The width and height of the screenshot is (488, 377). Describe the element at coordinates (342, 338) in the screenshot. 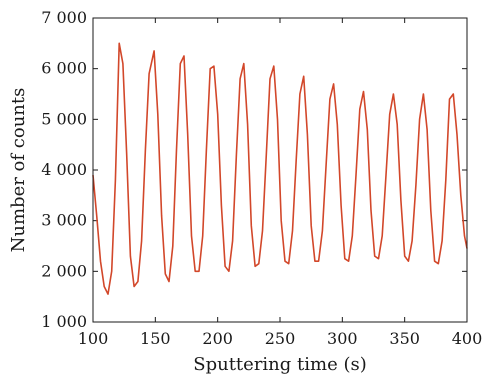

I see `x-tick-label: 300` at that location.